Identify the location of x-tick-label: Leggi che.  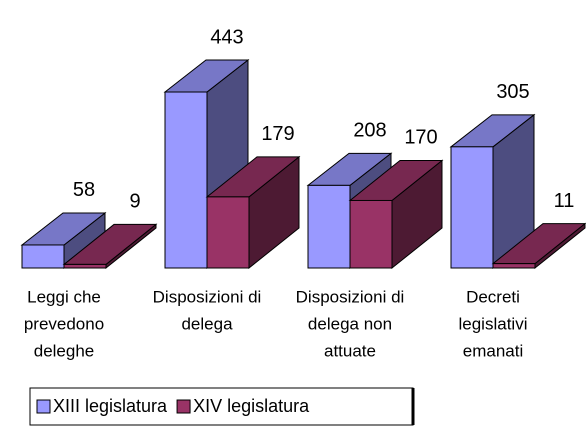
(64, 296).